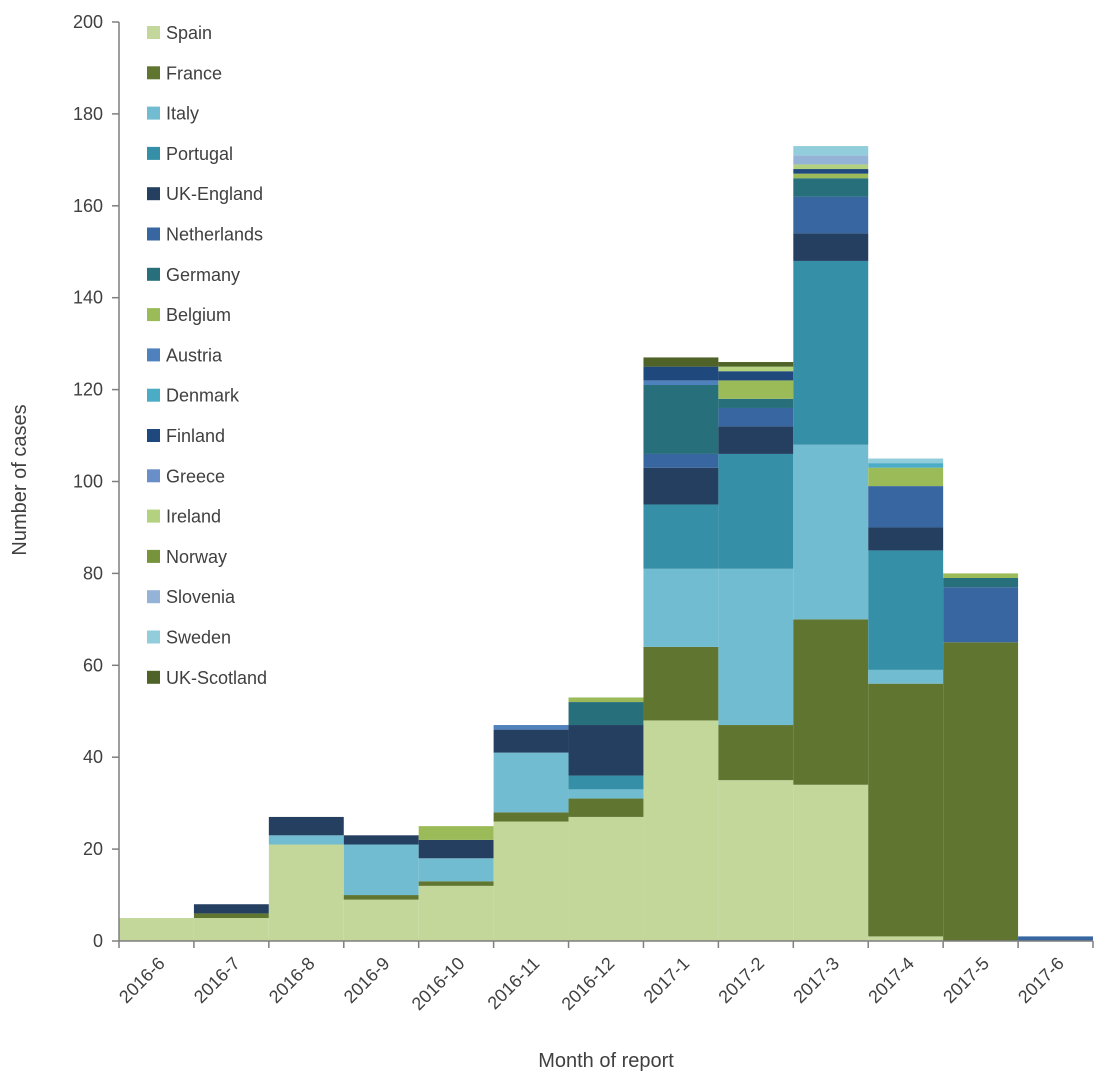  What do you see at coordinates (93, 849) in the screenshot?
I see `y-tick-label: 20` at bounding box center [93, 849].